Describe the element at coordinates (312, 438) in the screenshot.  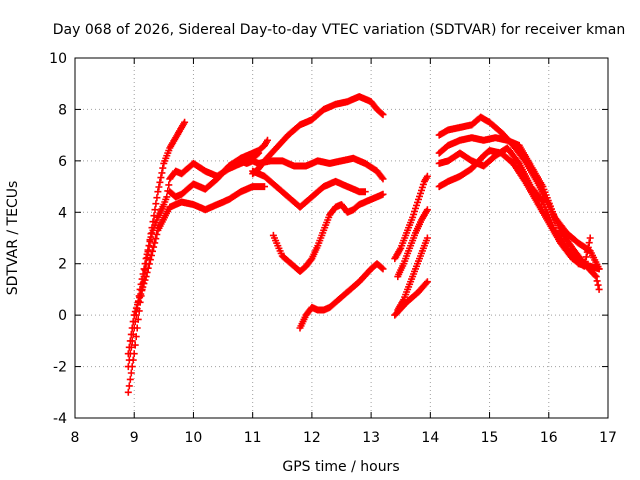
I see `x-tick-label: 12` at that location.